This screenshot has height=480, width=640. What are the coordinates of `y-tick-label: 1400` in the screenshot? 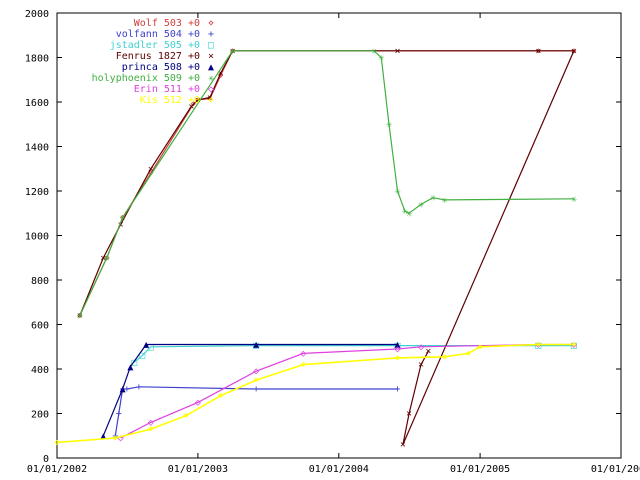 It's located at (37, 148).